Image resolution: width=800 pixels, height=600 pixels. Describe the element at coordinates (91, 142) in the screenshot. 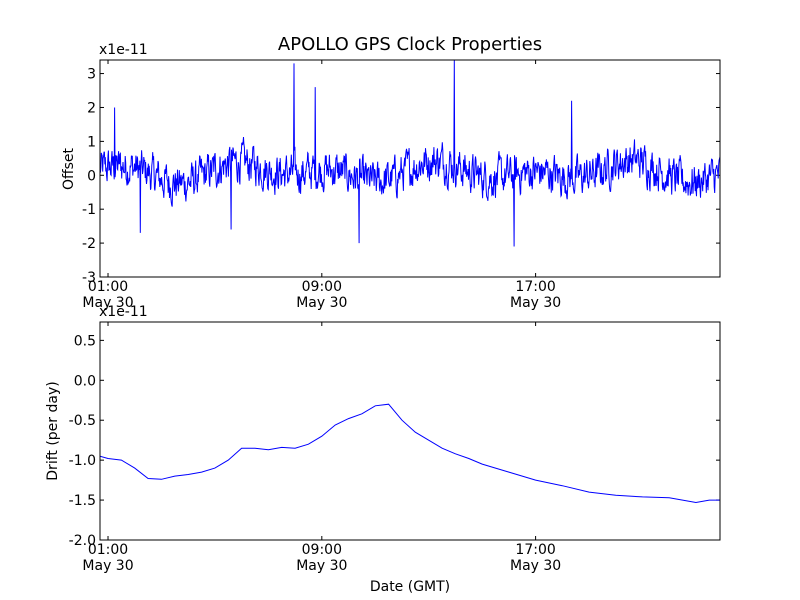

I see `y-tick-label: 1` at that location.